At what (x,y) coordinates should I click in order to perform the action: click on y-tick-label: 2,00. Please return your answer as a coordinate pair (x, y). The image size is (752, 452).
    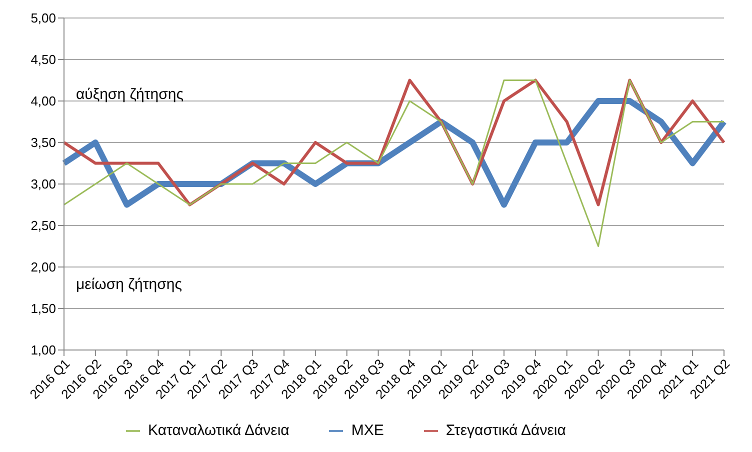
    Looking at the image, I should click on (43, 267).